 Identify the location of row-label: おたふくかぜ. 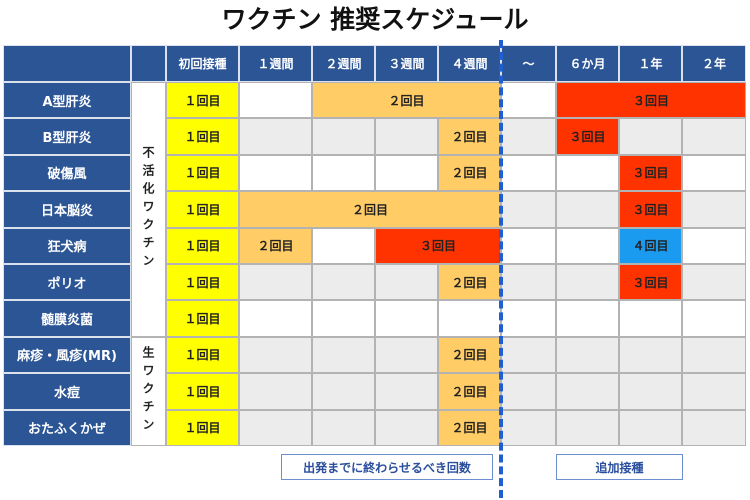
(67, 427).